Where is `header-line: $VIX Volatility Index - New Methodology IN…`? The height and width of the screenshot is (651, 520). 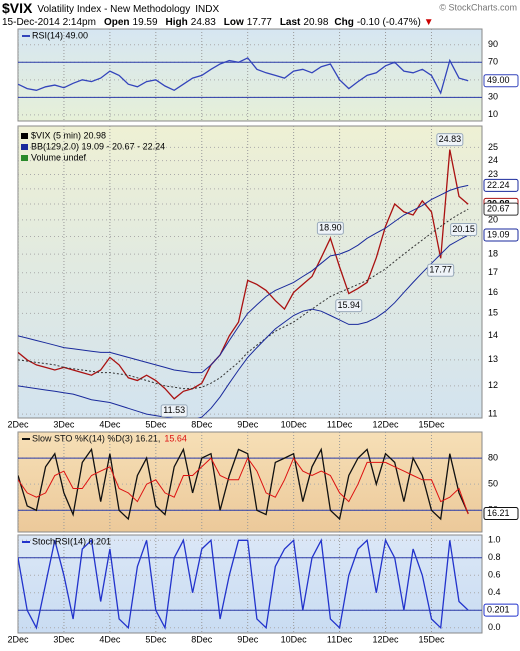 header-line: $VIX Volatility Index - New Methodology IN… is located at coordinates (110, 8).